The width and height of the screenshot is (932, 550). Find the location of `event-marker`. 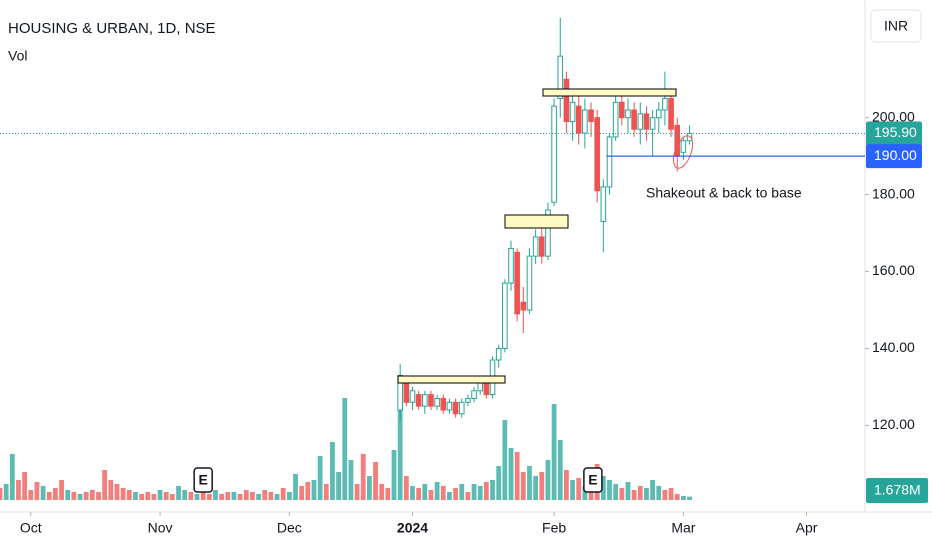

event-marker is located at coordinates (203, 480).